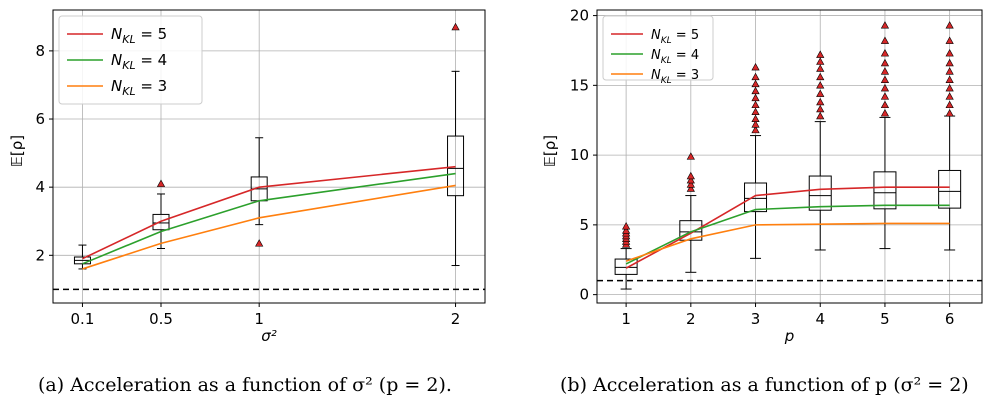  Describe the element at coordinates (269, 336) in the screenshot. I see `x-axis-label: σ²` at that location.